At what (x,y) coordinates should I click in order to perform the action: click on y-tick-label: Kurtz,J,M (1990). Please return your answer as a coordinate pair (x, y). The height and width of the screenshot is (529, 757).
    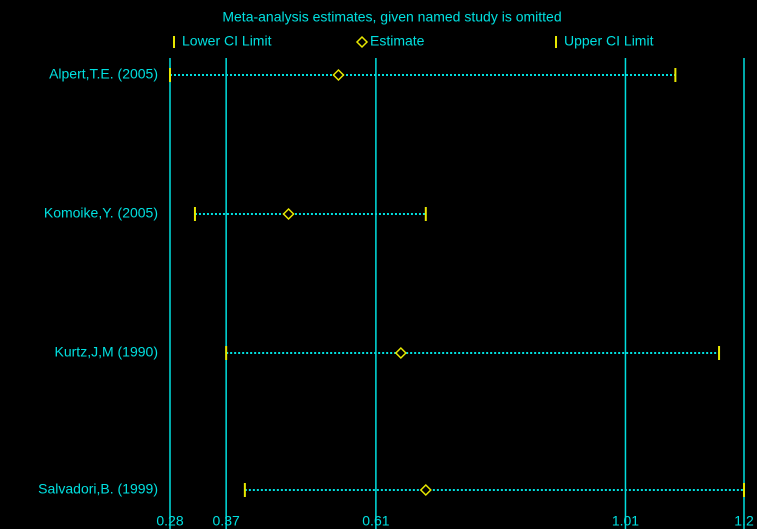
    Looking at the image, I should click on (106, 352).